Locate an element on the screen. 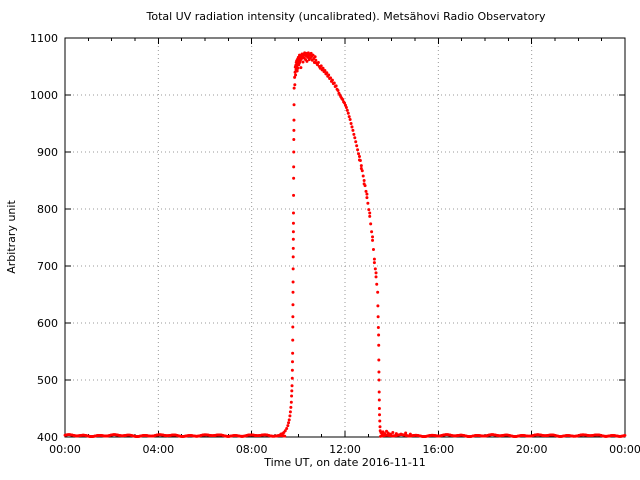  x-axis-label: Time UT, on date 2016-11-11 is located at coordinates (344, 462).